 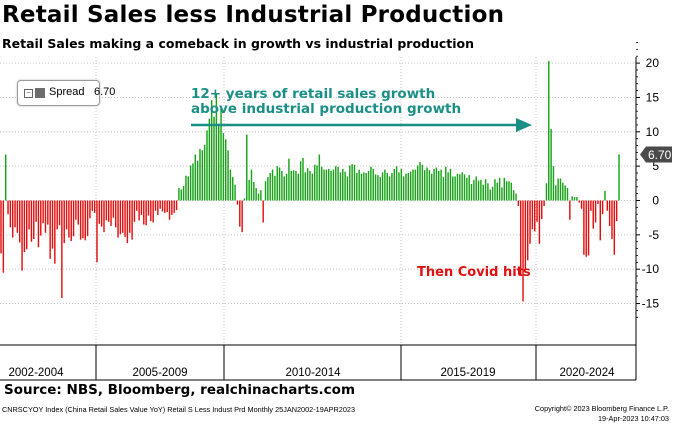 What do you see at coordinates (653, 97) in the screenshot?
I see `y-tick-label: 15` at bounding box center [653, 97].